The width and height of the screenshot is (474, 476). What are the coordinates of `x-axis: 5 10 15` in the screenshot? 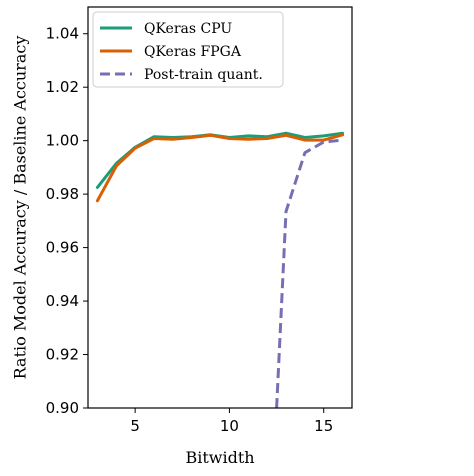 It's located at (231, 421).